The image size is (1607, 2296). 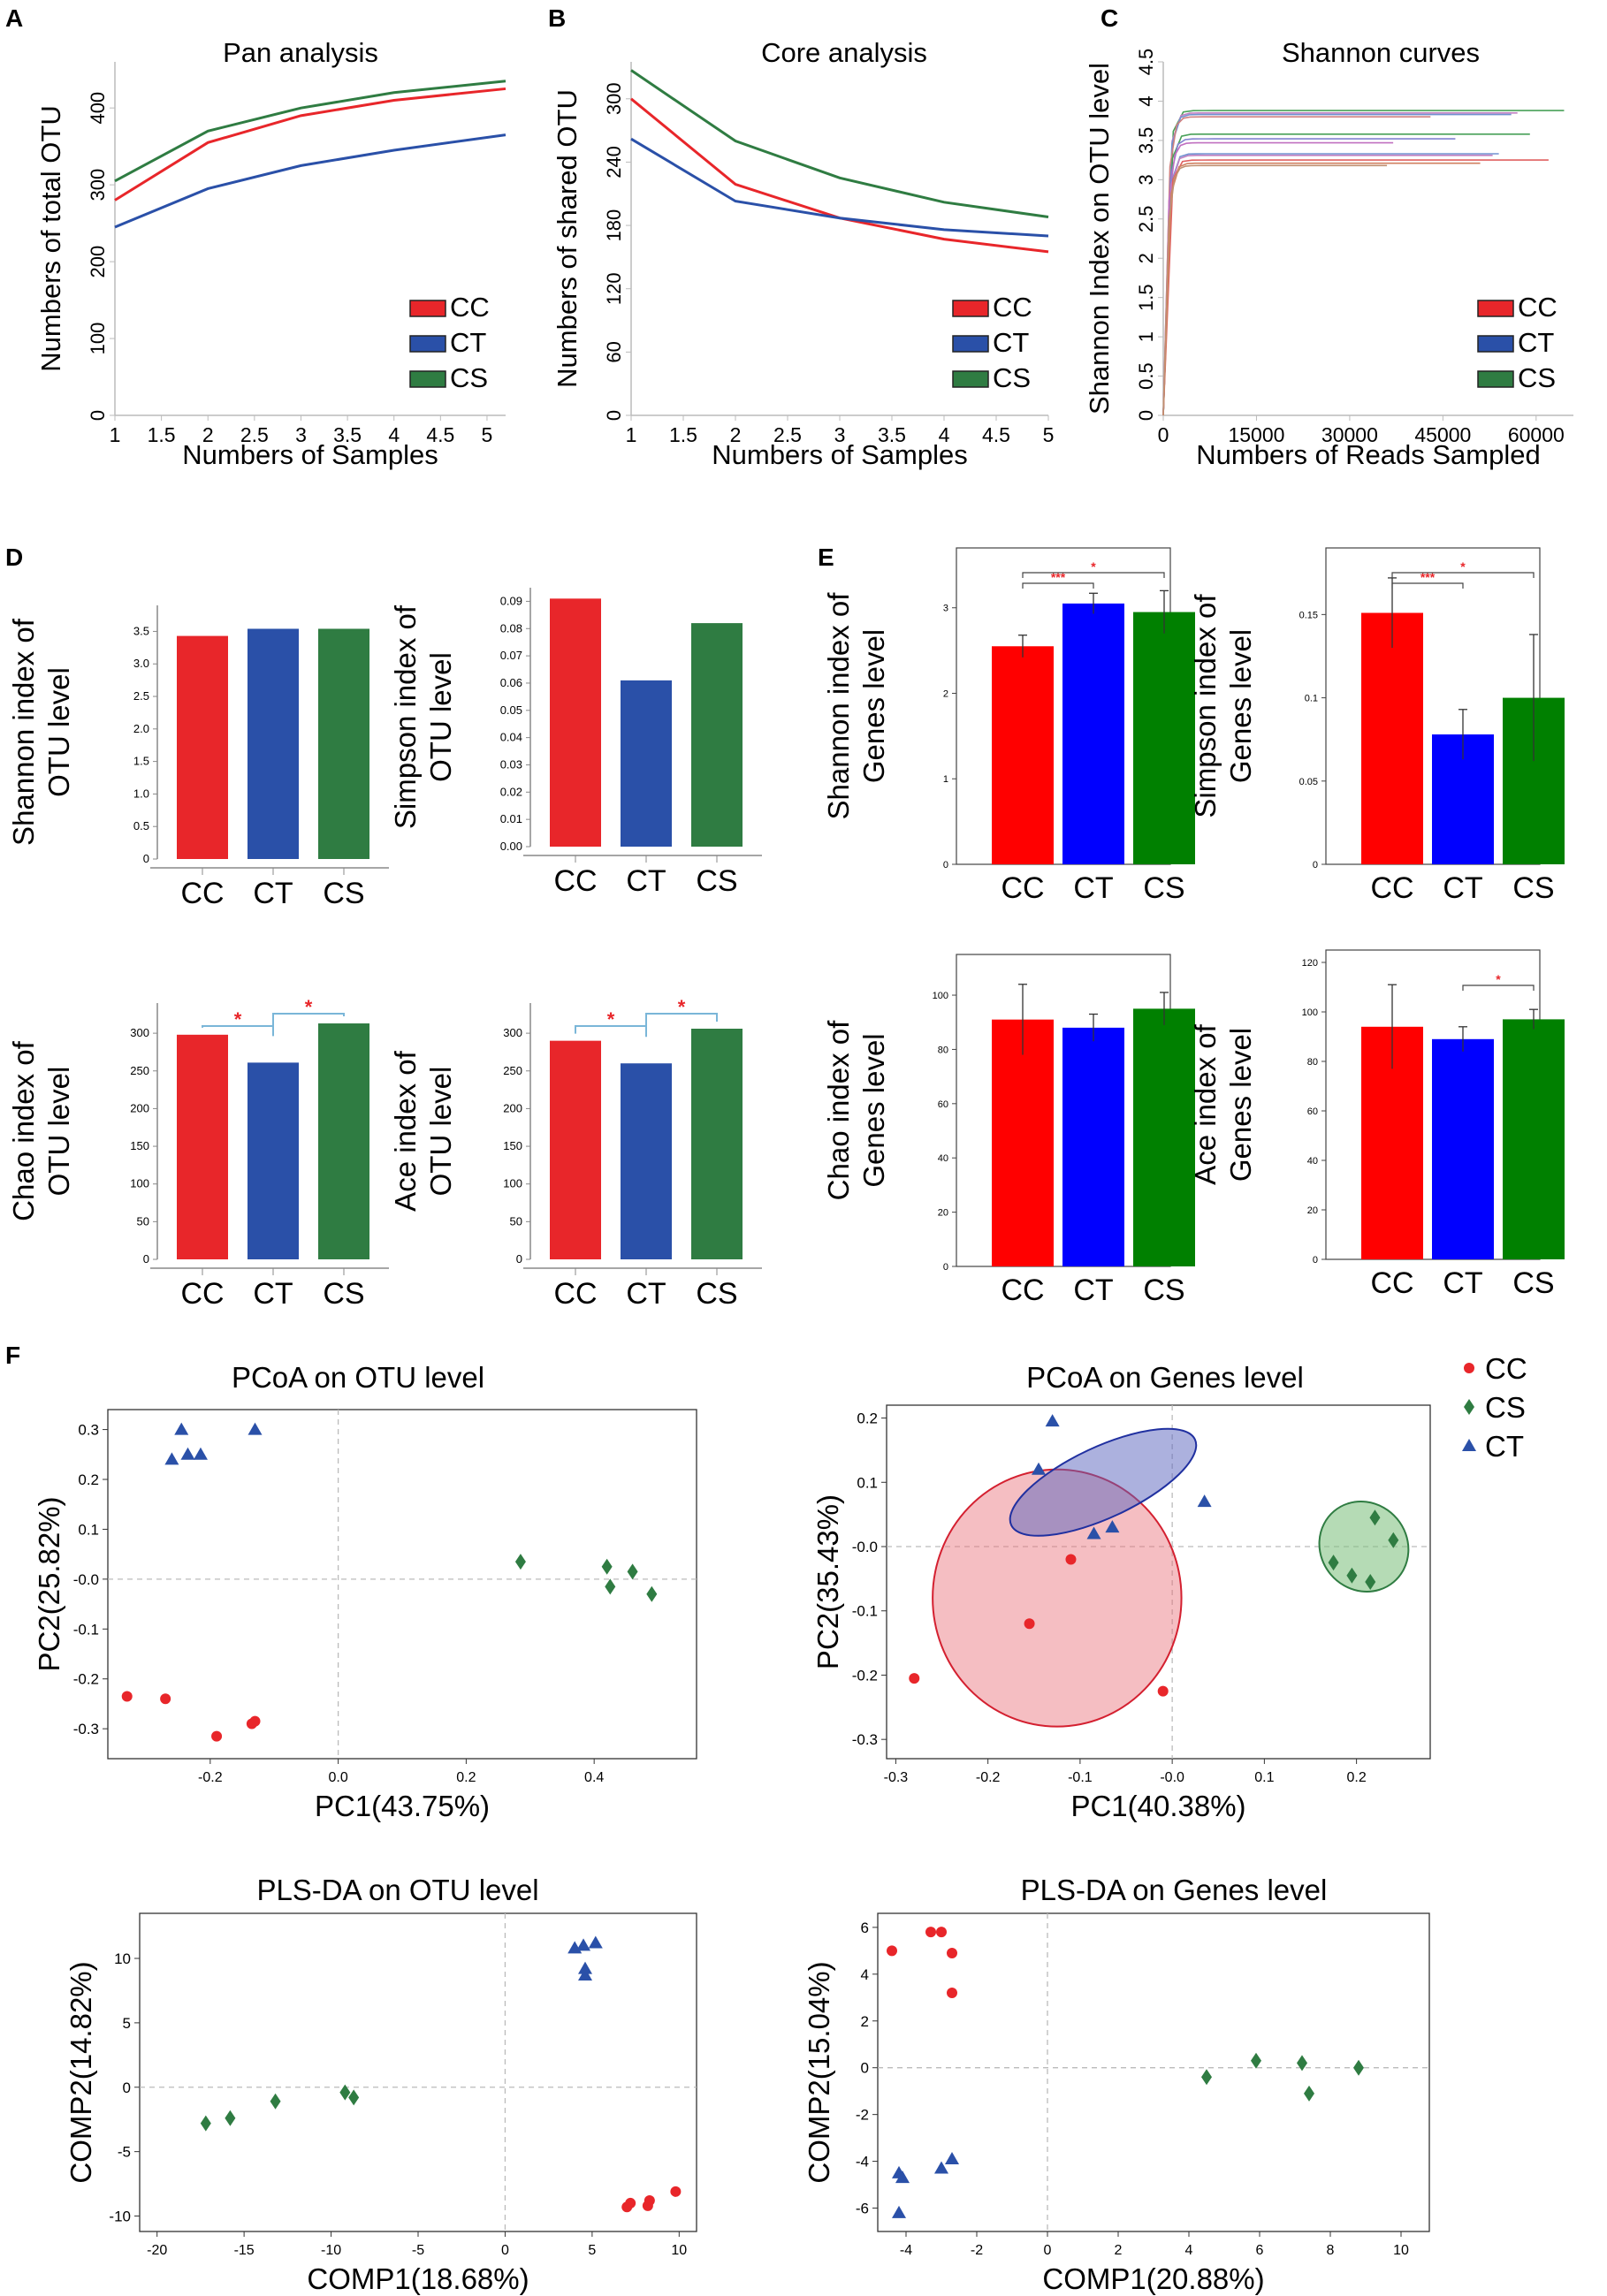 What do you see at coordinates (14, 558) in the screenshot?
I see `panel-label-d: D` at bounding box center [14, 558].